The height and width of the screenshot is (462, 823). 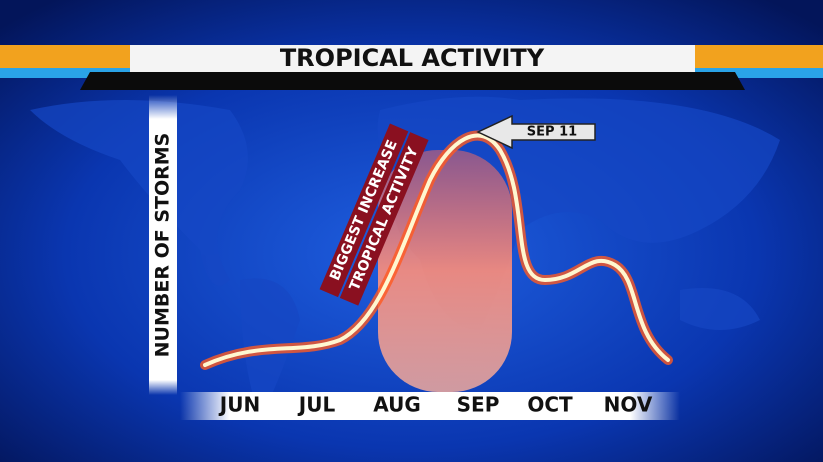 What do you see at coordinates (478, 405) in the screenshot?
I see `month-label: SEP` at bounding box center [478, 405].